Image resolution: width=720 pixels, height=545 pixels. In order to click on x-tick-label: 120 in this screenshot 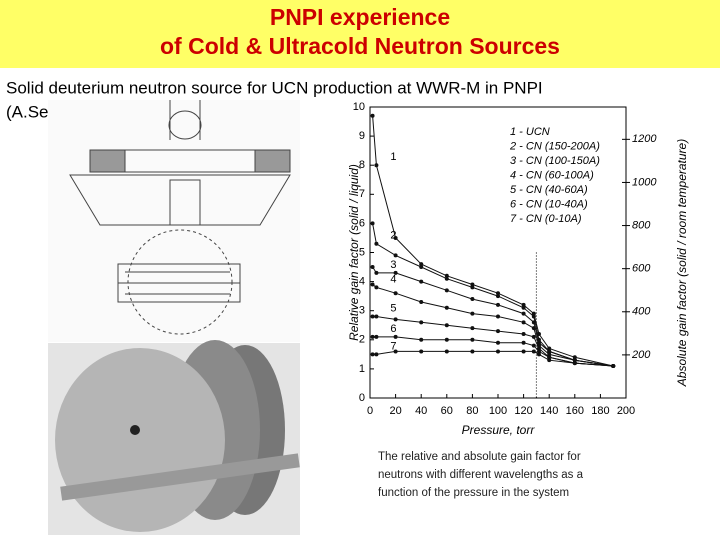, I will do `click(523, 411)`.